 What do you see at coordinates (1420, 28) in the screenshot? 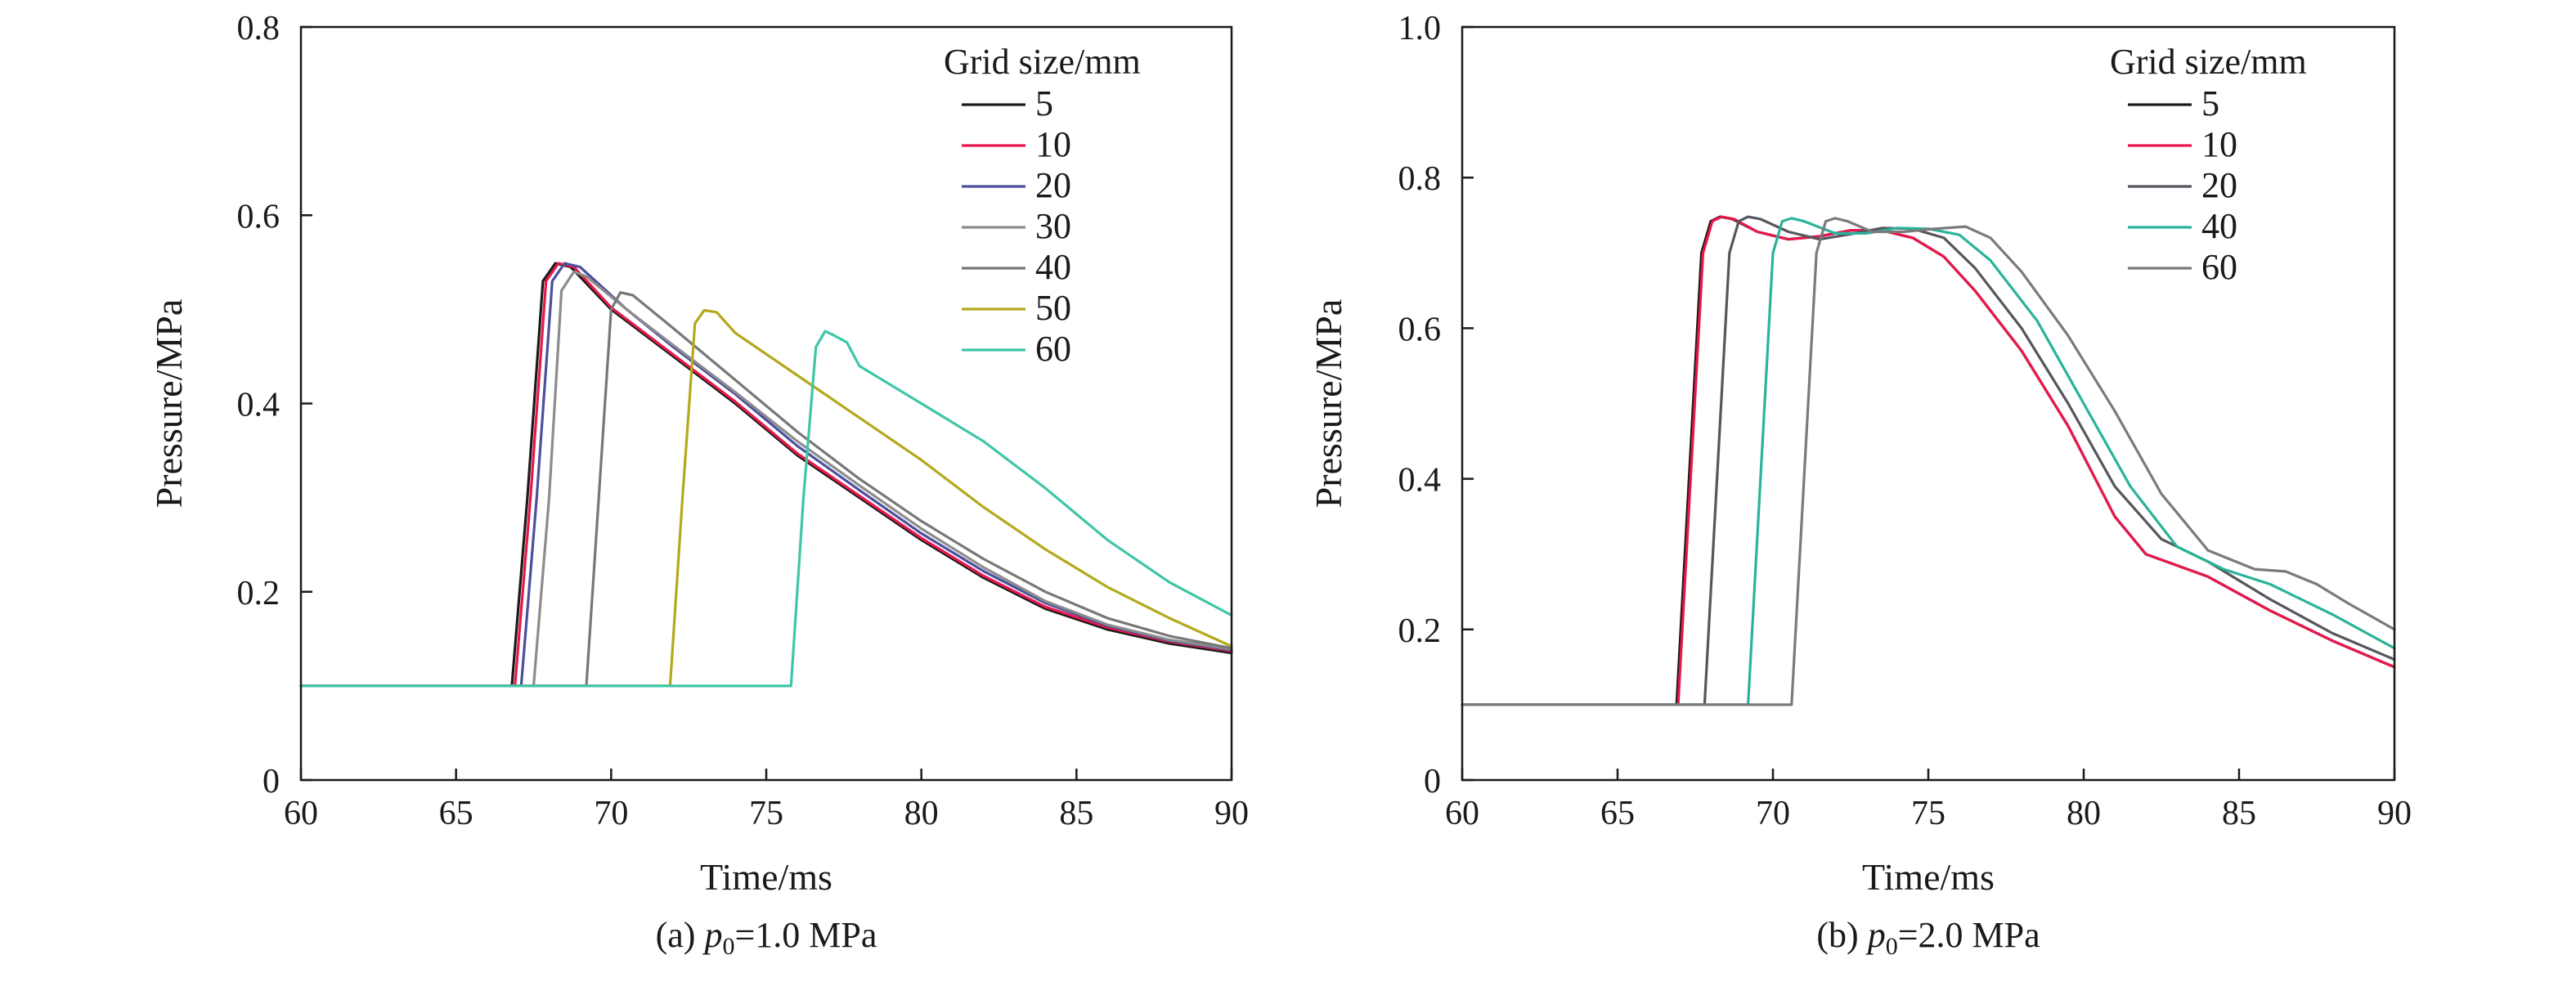
I see `y-tick-label: 1.0` at bounding box center [1420, 28].